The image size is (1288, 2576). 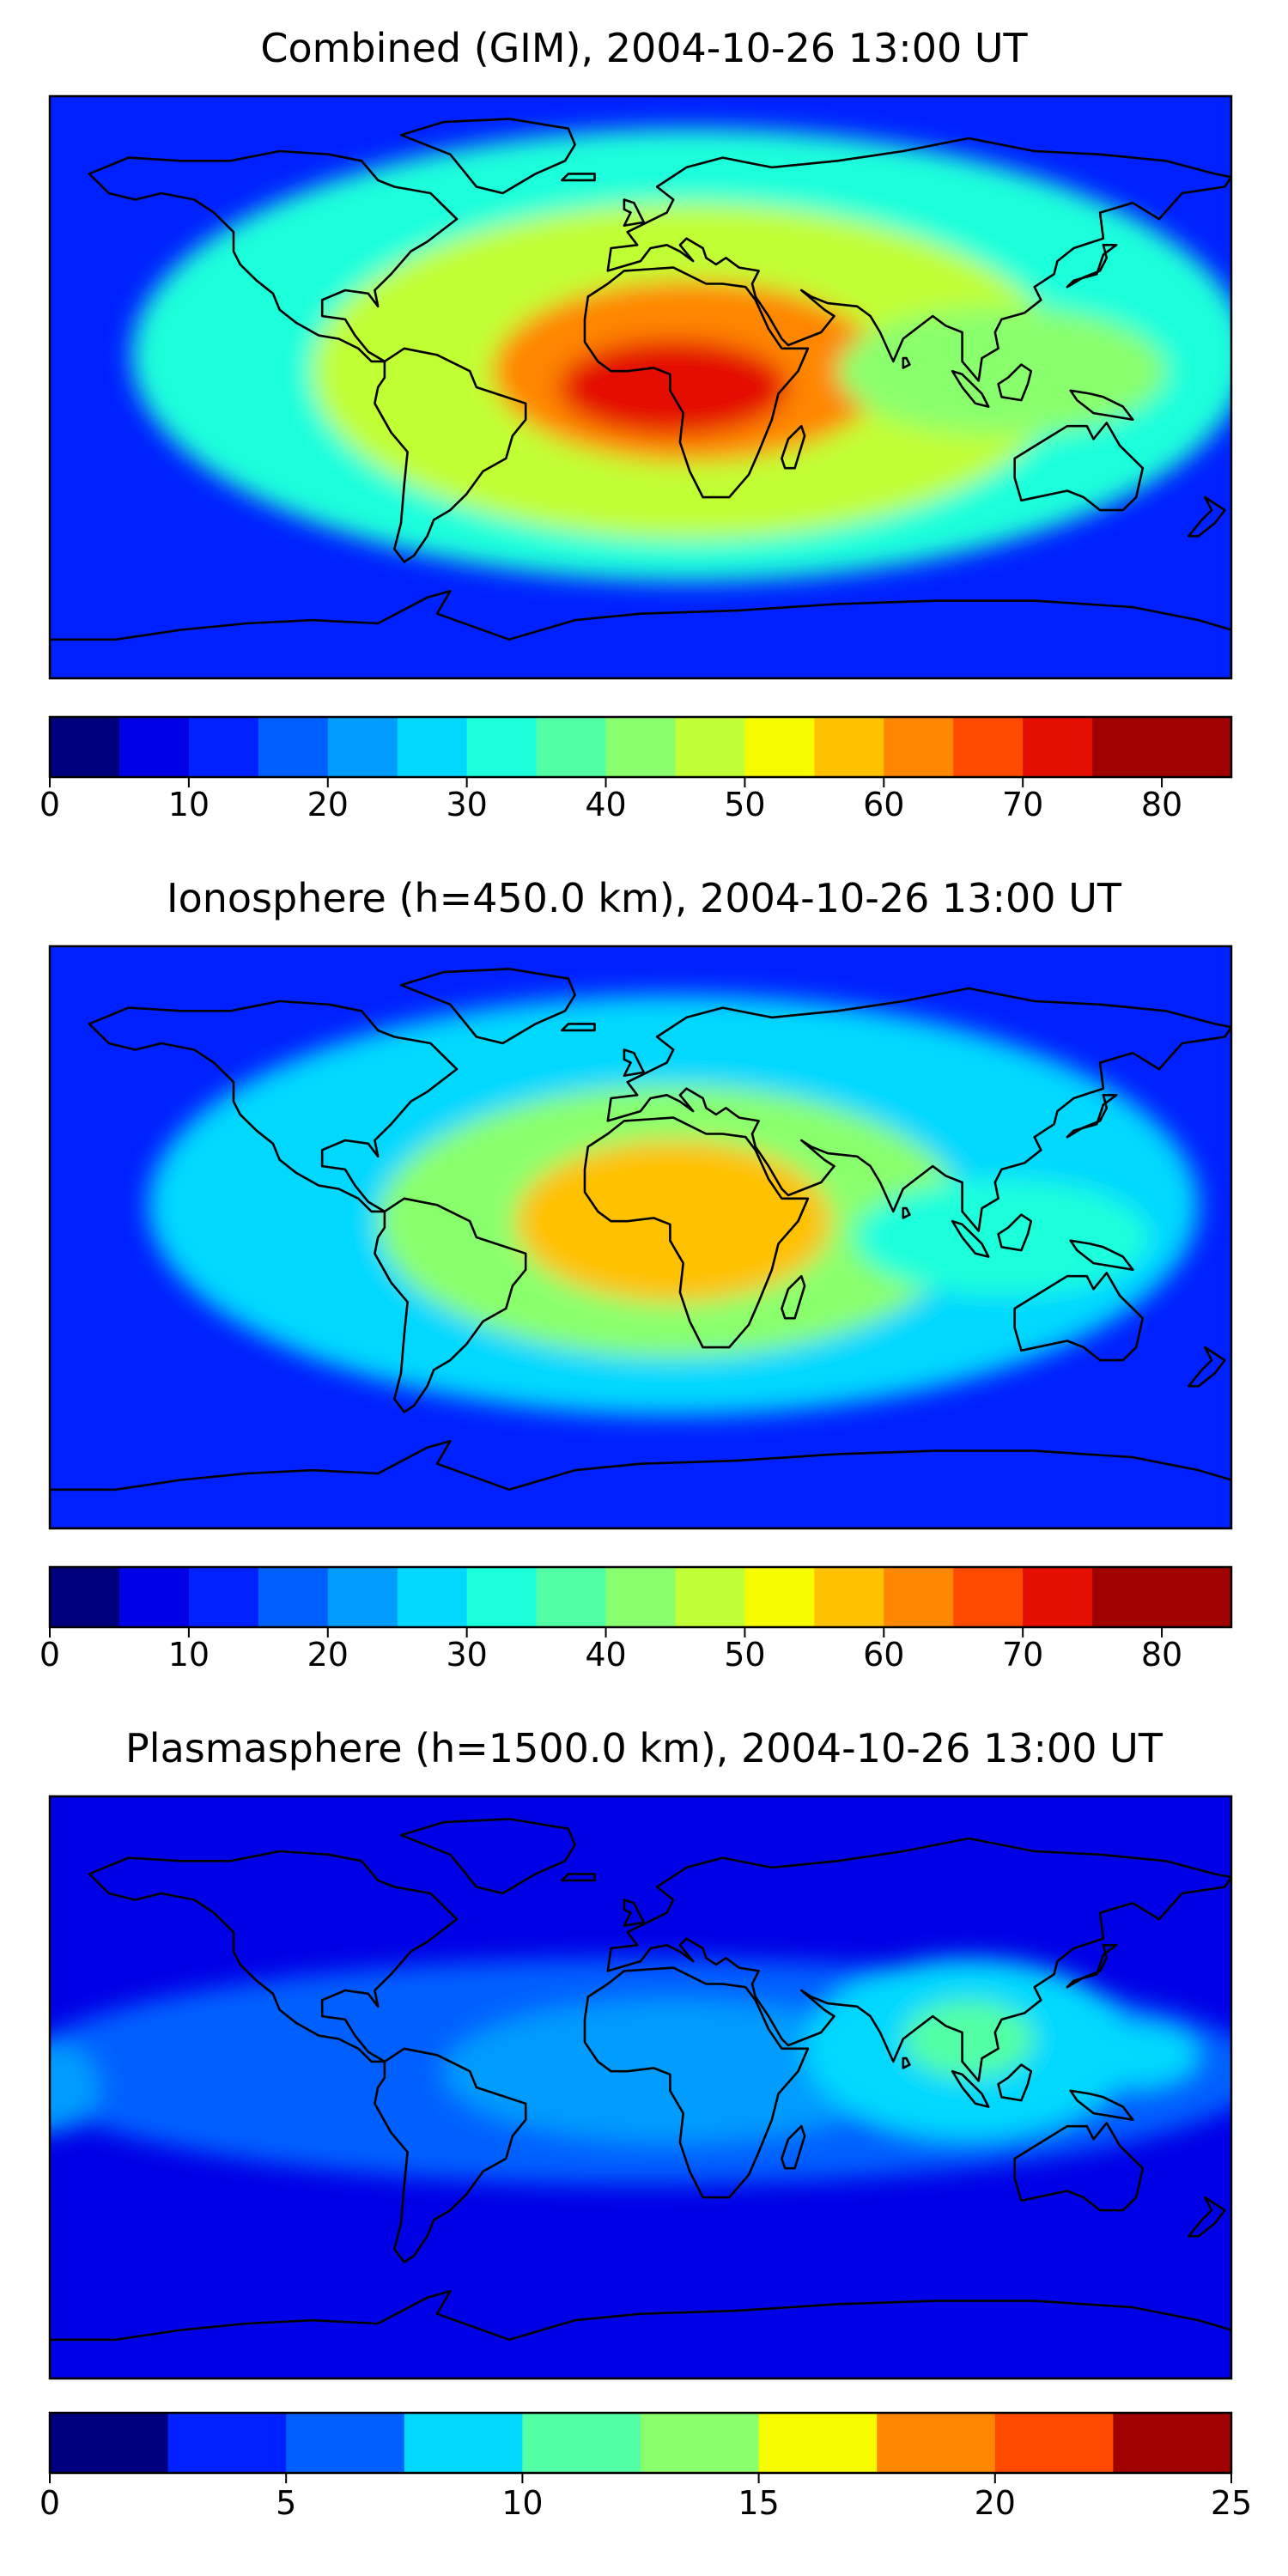 What do you see at coordinates (605, 804) in the screenshot?
I see `colorbar-tick-label: 40` at bounding box center [605, 804].